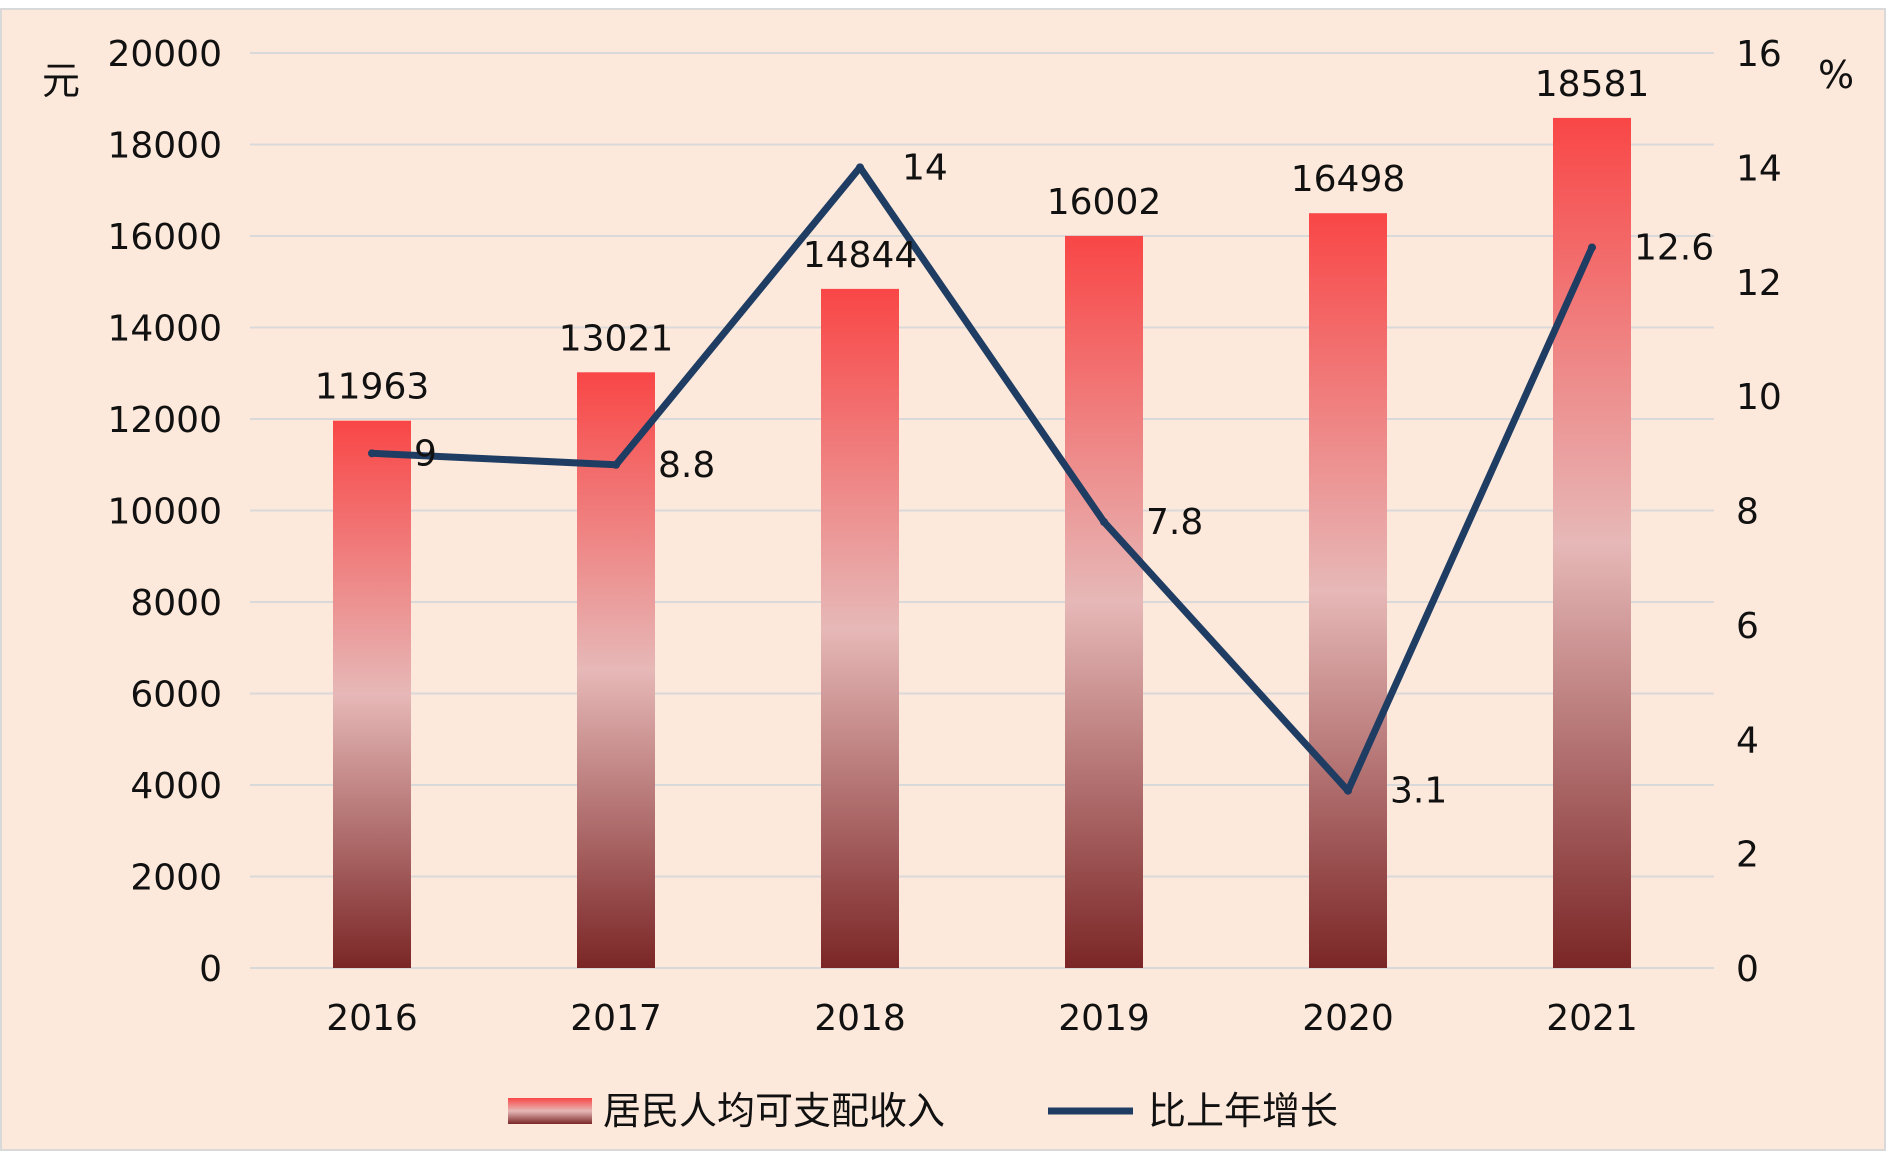  What do you see at coordinates (1174, 522) in the screenshot?
I see `line-value-label: 7.8` at bounding box center [1174, 522].